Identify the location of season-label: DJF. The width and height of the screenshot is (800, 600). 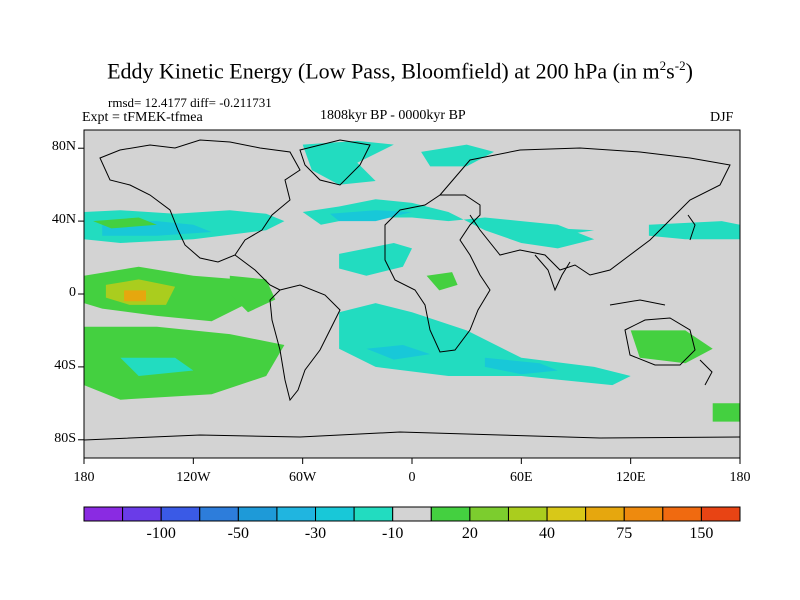
(722, 117).